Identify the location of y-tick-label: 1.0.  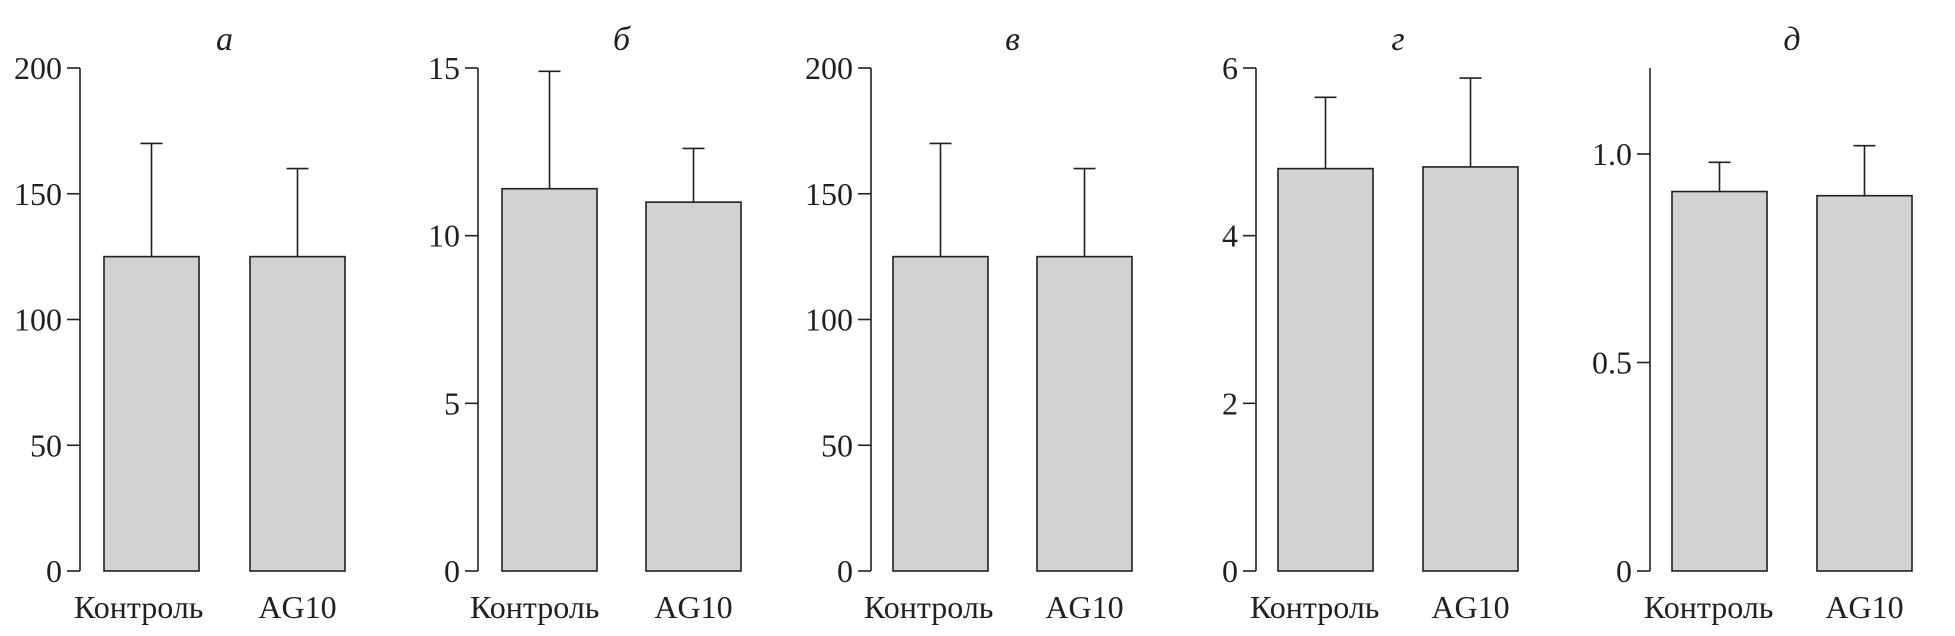
(1612, 154).